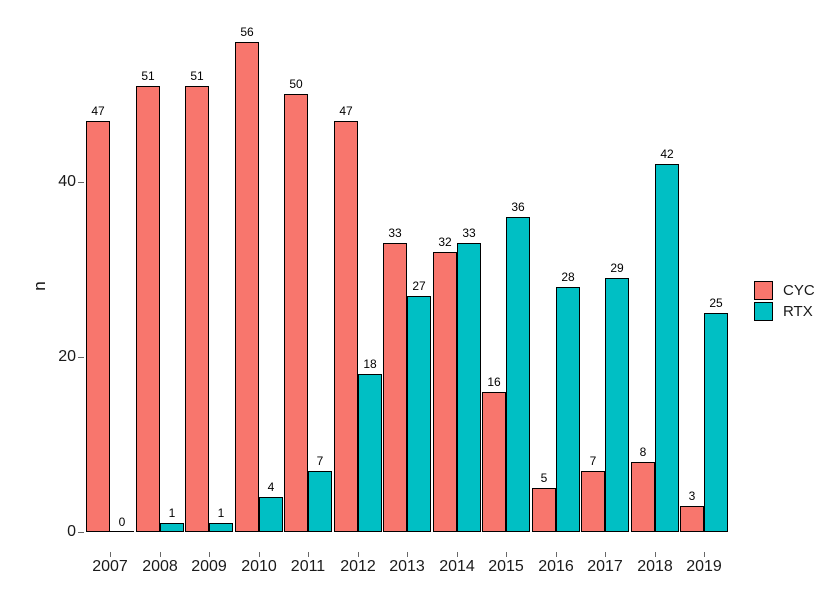  I want to click on x-tick-label-2008: 2008, so click(160, 566).